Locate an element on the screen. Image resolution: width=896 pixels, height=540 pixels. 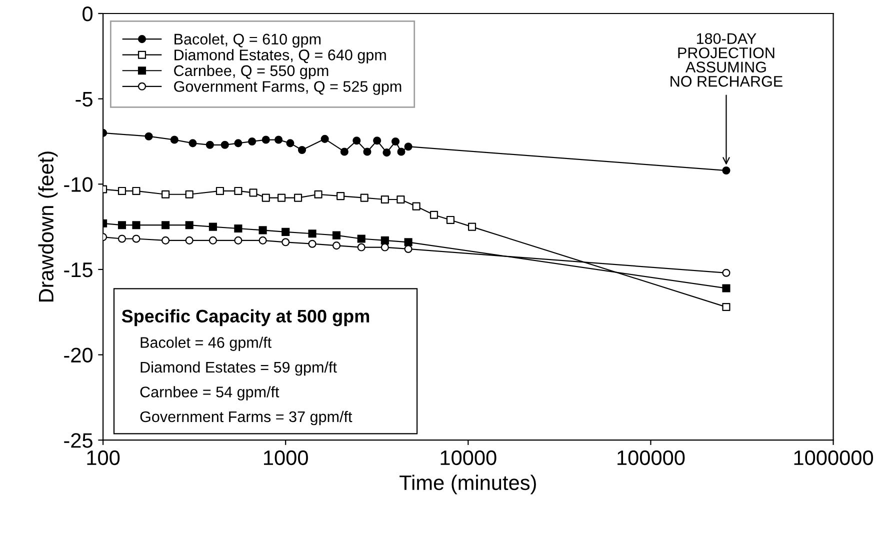
y-tick-label: 0 is located at coordinates (87, 14).